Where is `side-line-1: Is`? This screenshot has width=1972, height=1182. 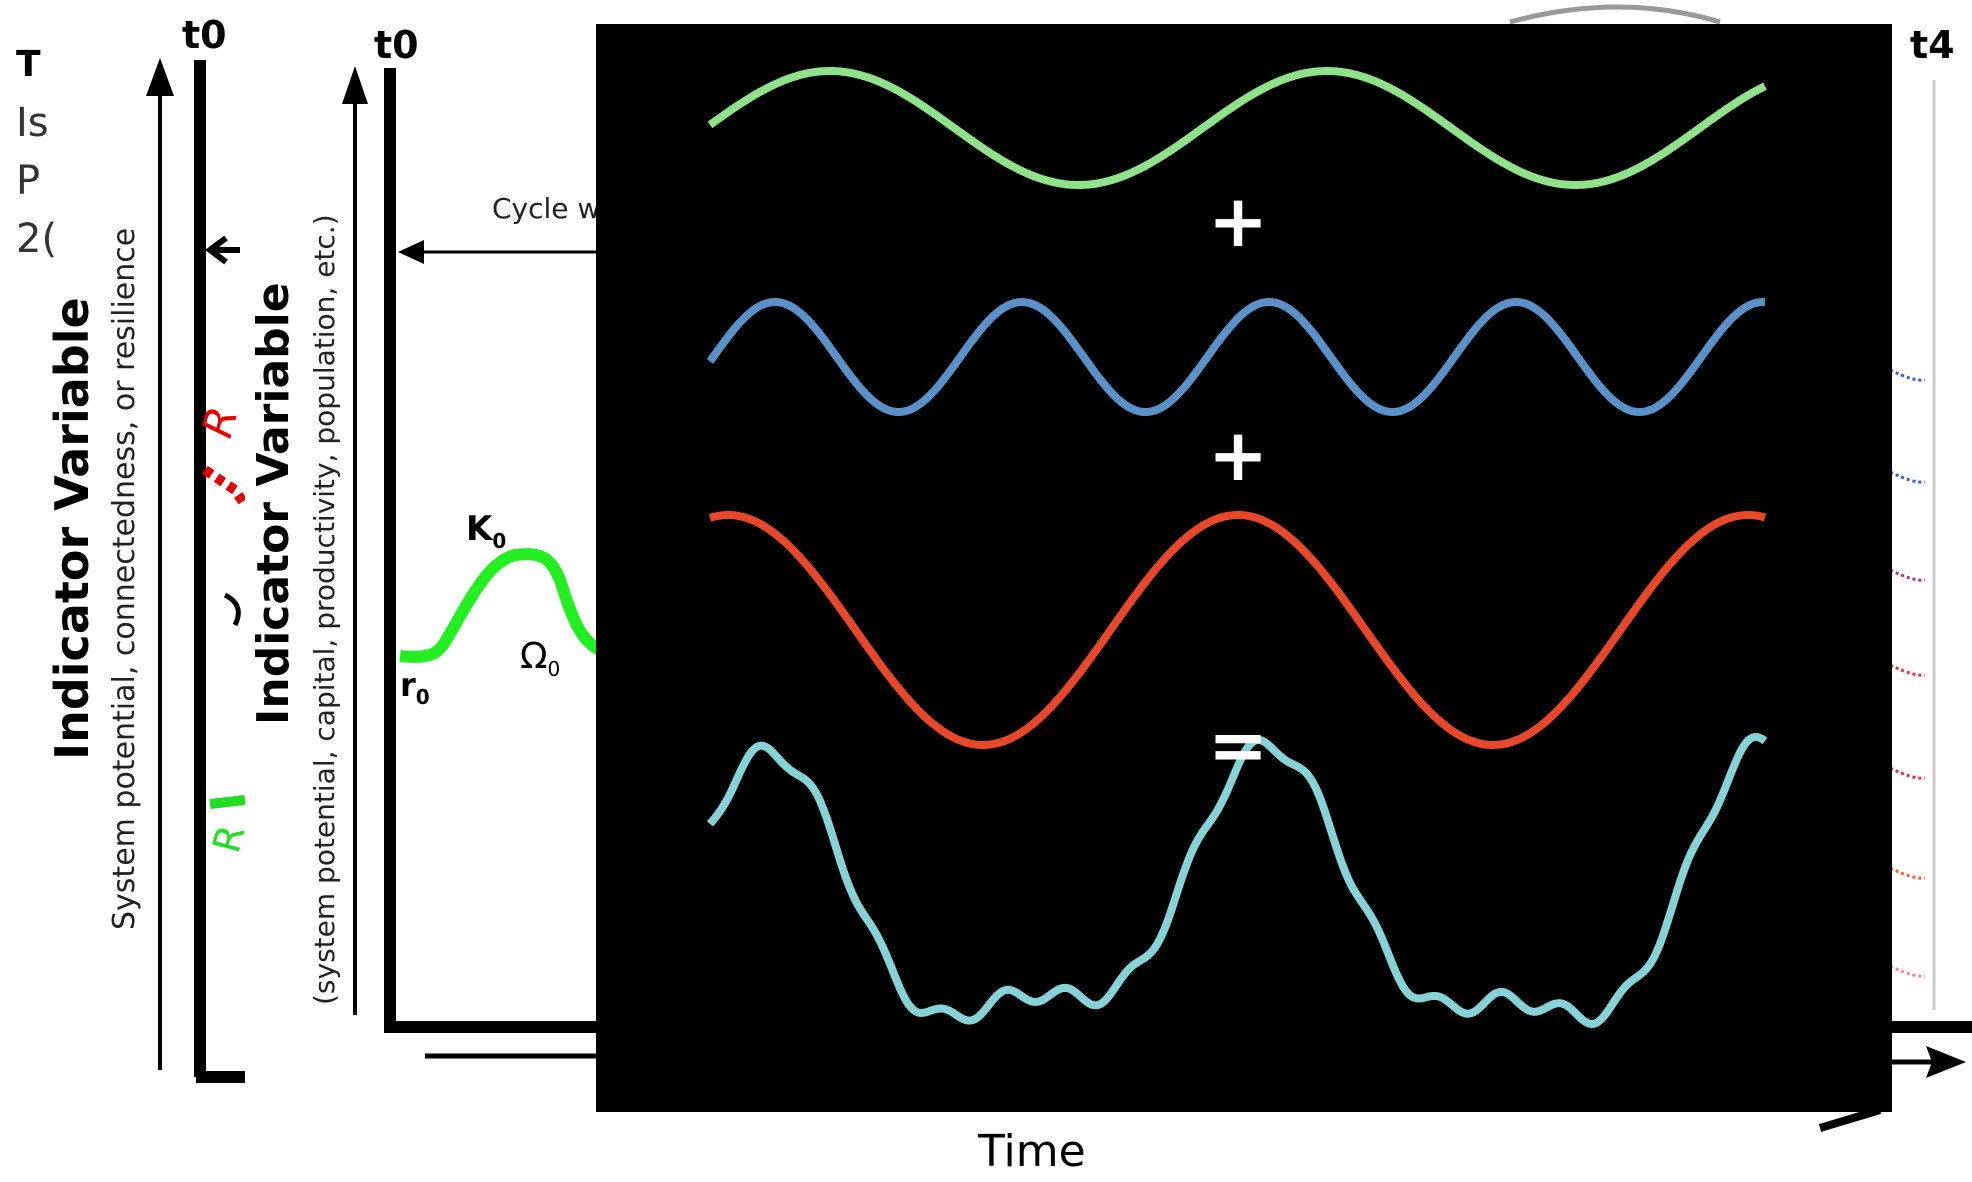 side-line-1: Is is located at coordinates (32, 123).